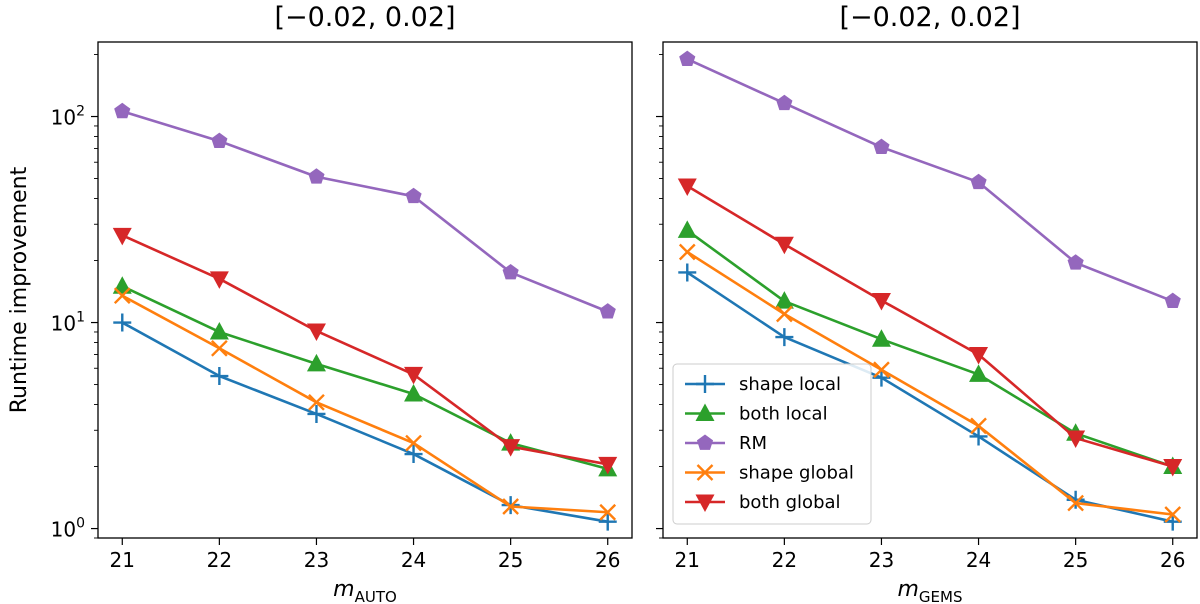 The height and width of the screenshot is (604, 1200). Describe the element at coordinates (68, 529) in the screenshot. I see `y-tick-label: 10⁰` at that location.